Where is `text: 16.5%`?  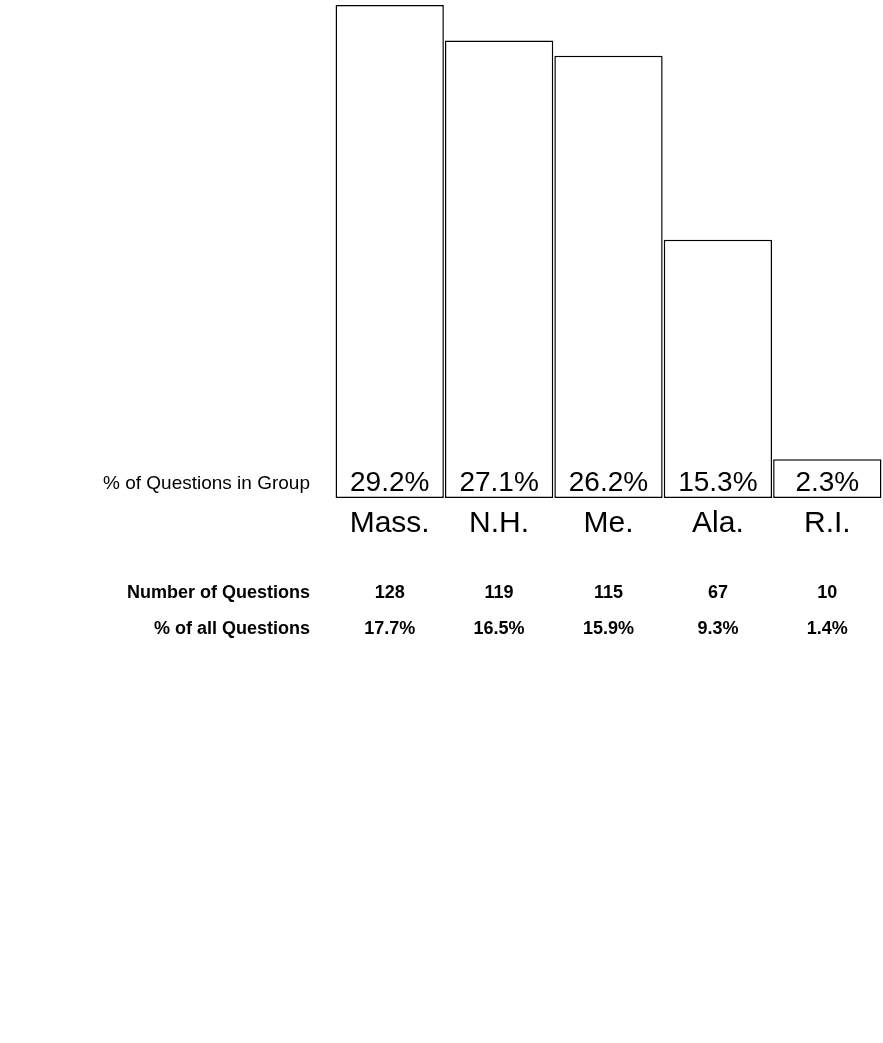 text: 16.5% is located at coordinates (499, 628).